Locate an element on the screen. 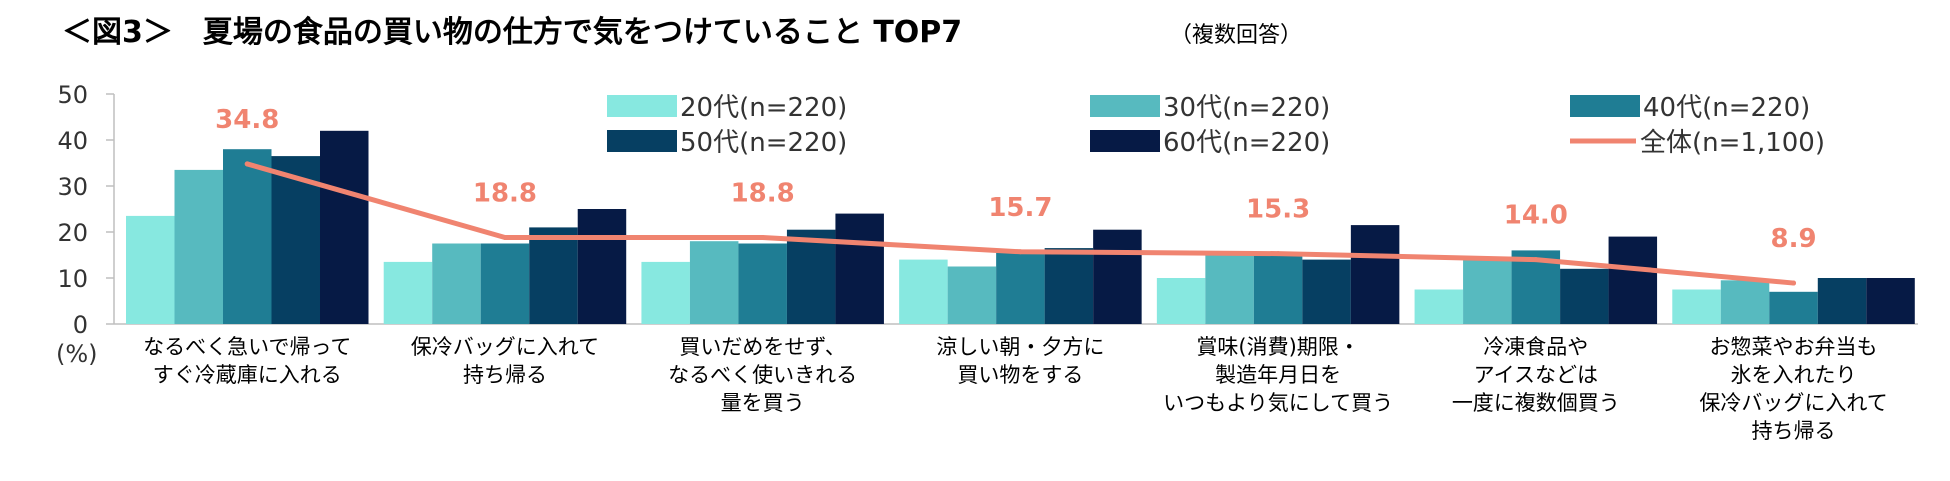 The width and height of the screenshot is (1950, 481). chart-title: ＜図3＞ 夏場の食品の買い物の仕方で気をつけていること TOP7 is located at coordinates (512, 32).